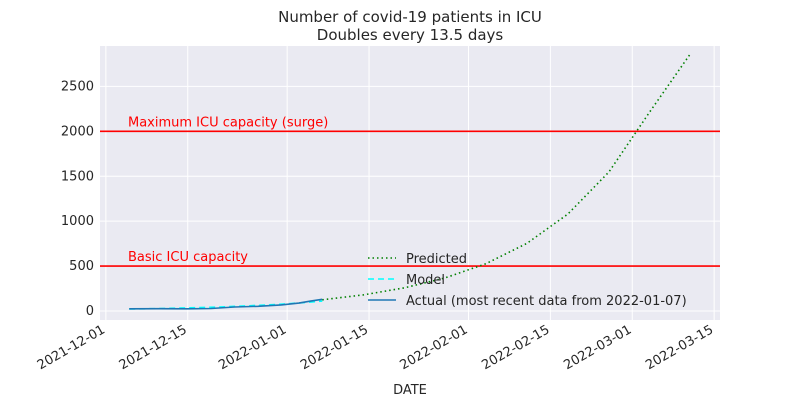 Image resolution: width=800 pixels, height=400 pixels. I want to click on y-tick-label: 2500, so click(77, 86).